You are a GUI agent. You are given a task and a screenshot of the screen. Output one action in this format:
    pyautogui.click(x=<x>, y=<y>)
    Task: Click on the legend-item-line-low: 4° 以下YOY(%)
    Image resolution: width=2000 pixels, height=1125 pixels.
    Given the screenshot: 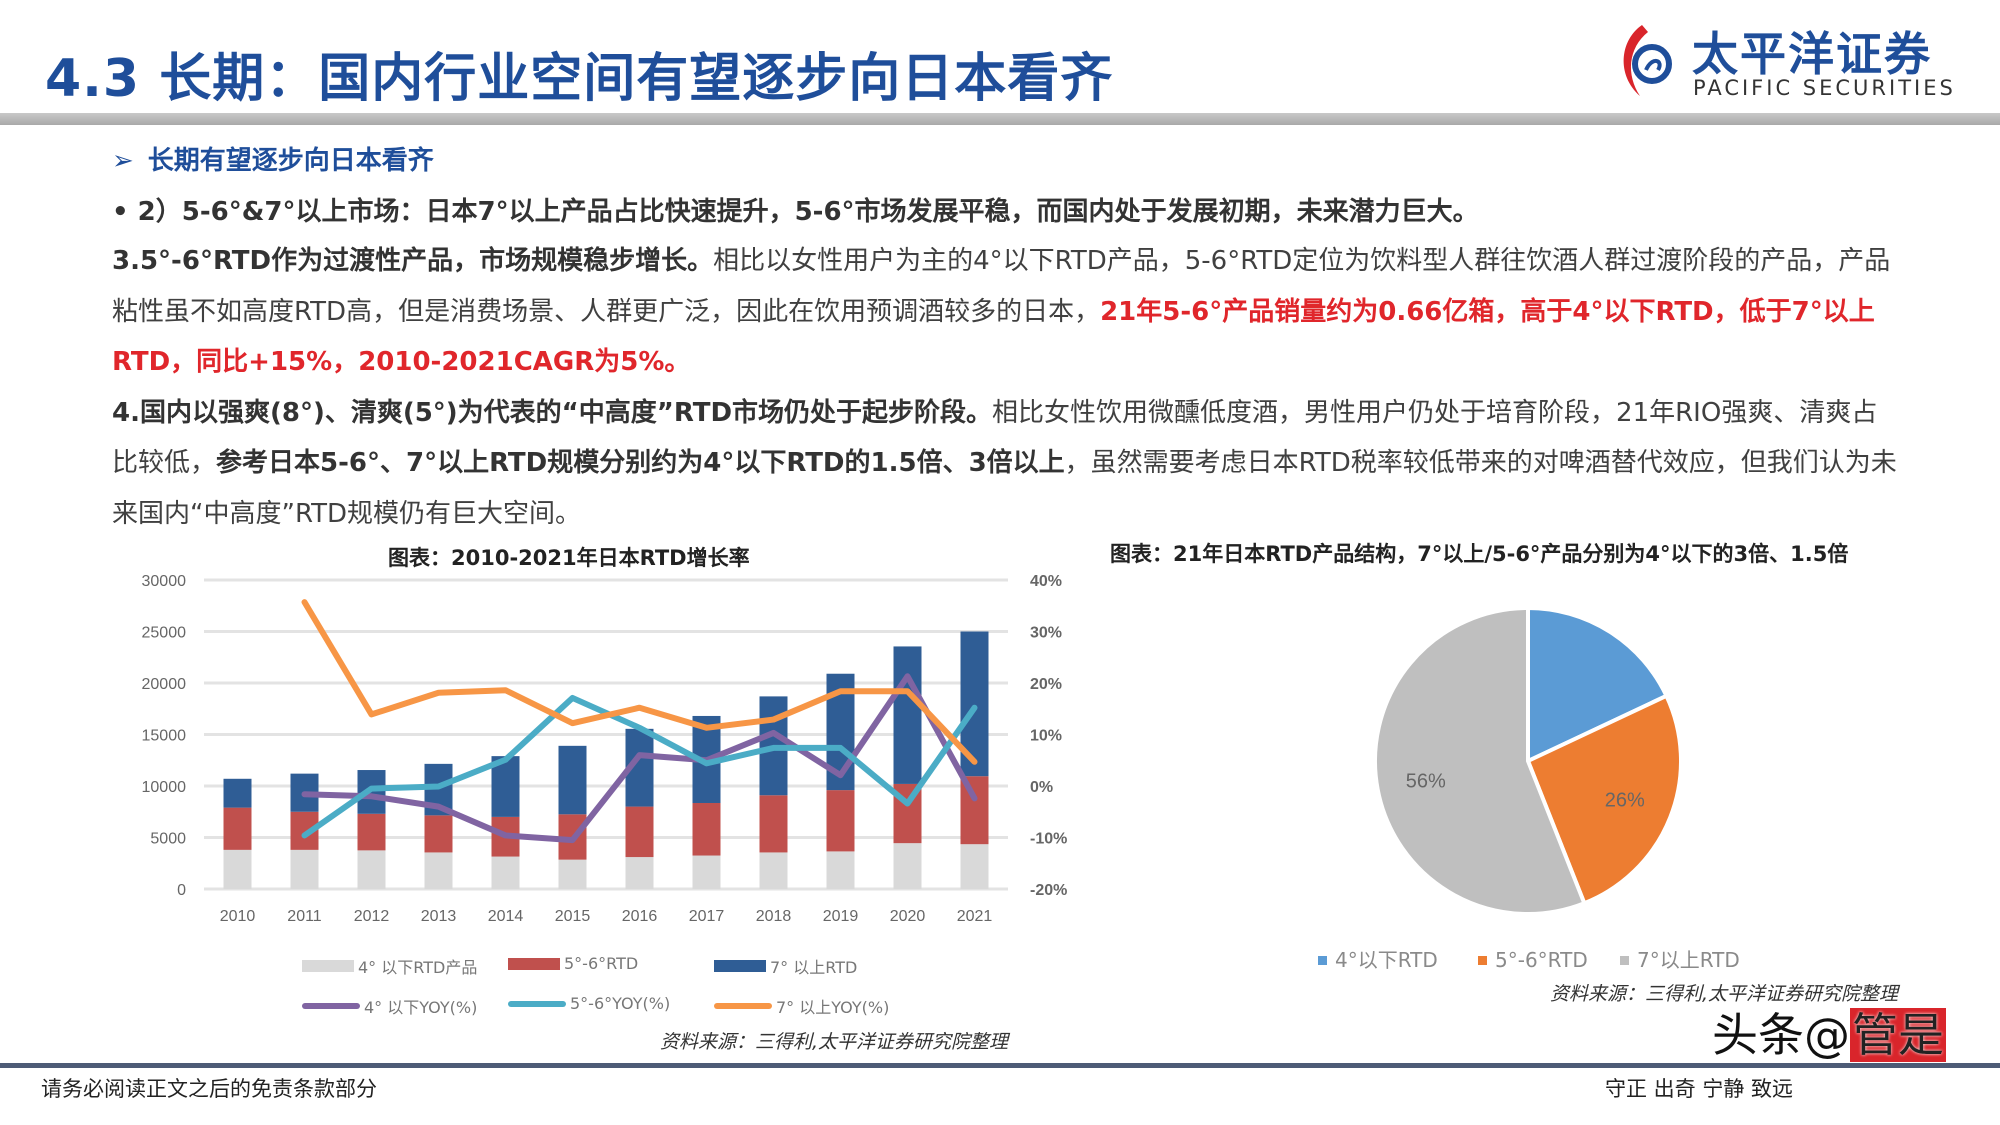 What is the action you would take?
    pyautogui.click(x=389, y=1006)
    